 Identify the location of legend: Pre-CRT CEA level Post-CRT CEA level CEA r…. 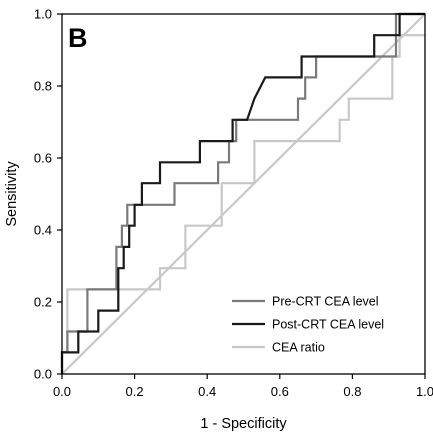
(308, 325).